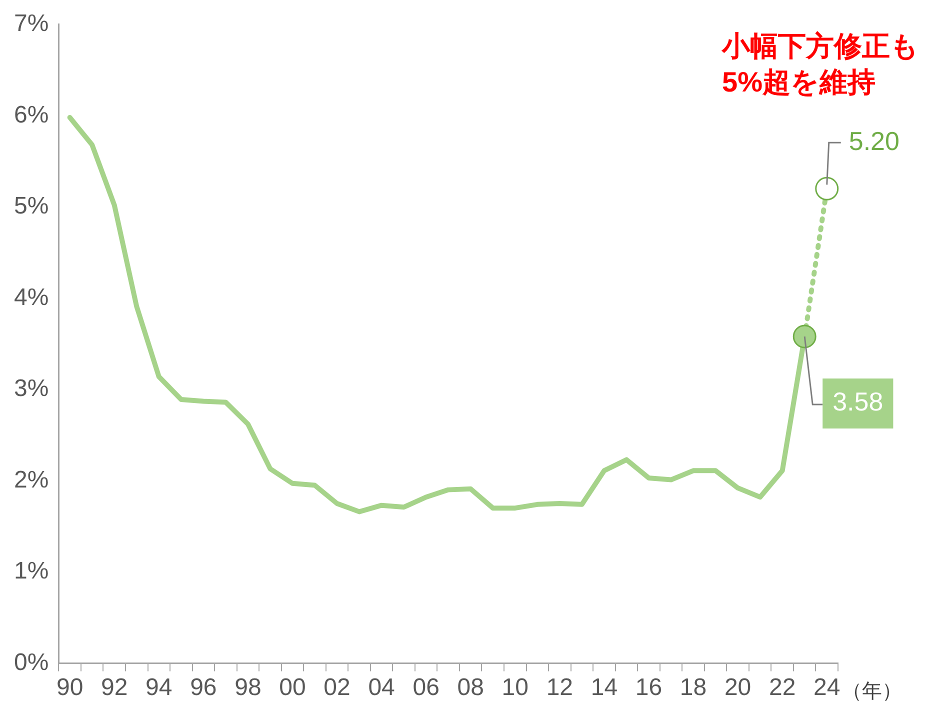  I want to click on x-tick-label: 22, so click(782, 688).